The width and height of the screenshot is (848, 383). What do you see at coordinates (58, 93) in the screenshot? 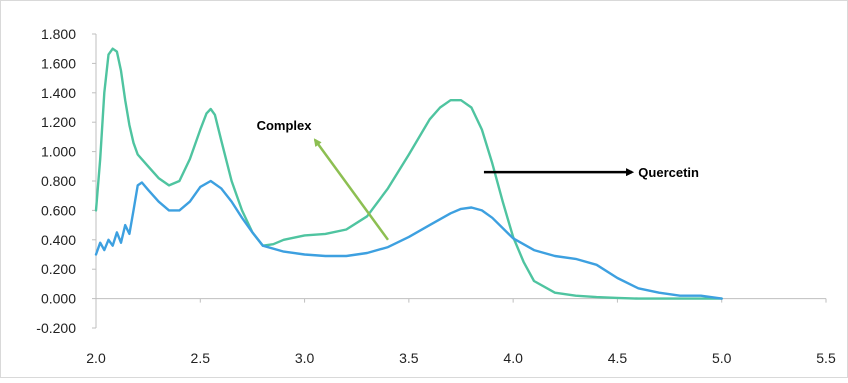
I see `y-tick-label: 1.400` at bounding box center [58, 93].